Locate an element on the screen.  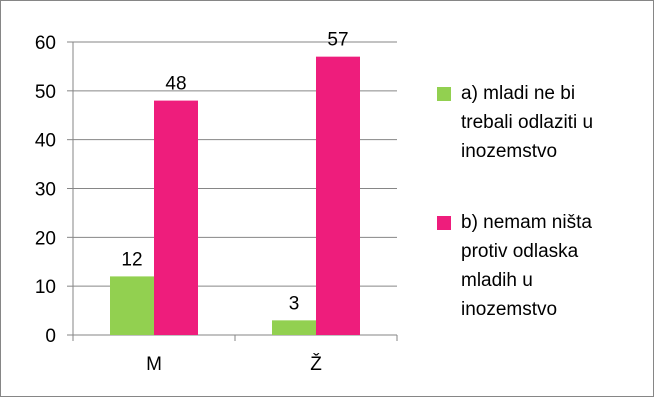
y-tick-label-0: 0 is located at coordinates (50, 336).